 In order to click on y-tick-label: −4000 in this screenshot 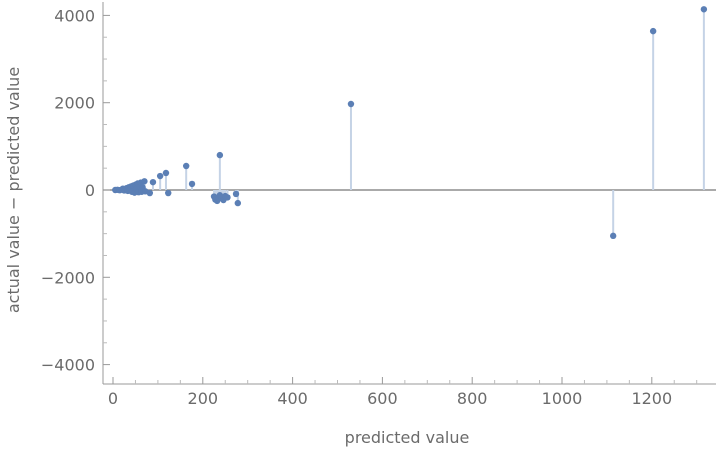, I will do `click(68, 365)`.